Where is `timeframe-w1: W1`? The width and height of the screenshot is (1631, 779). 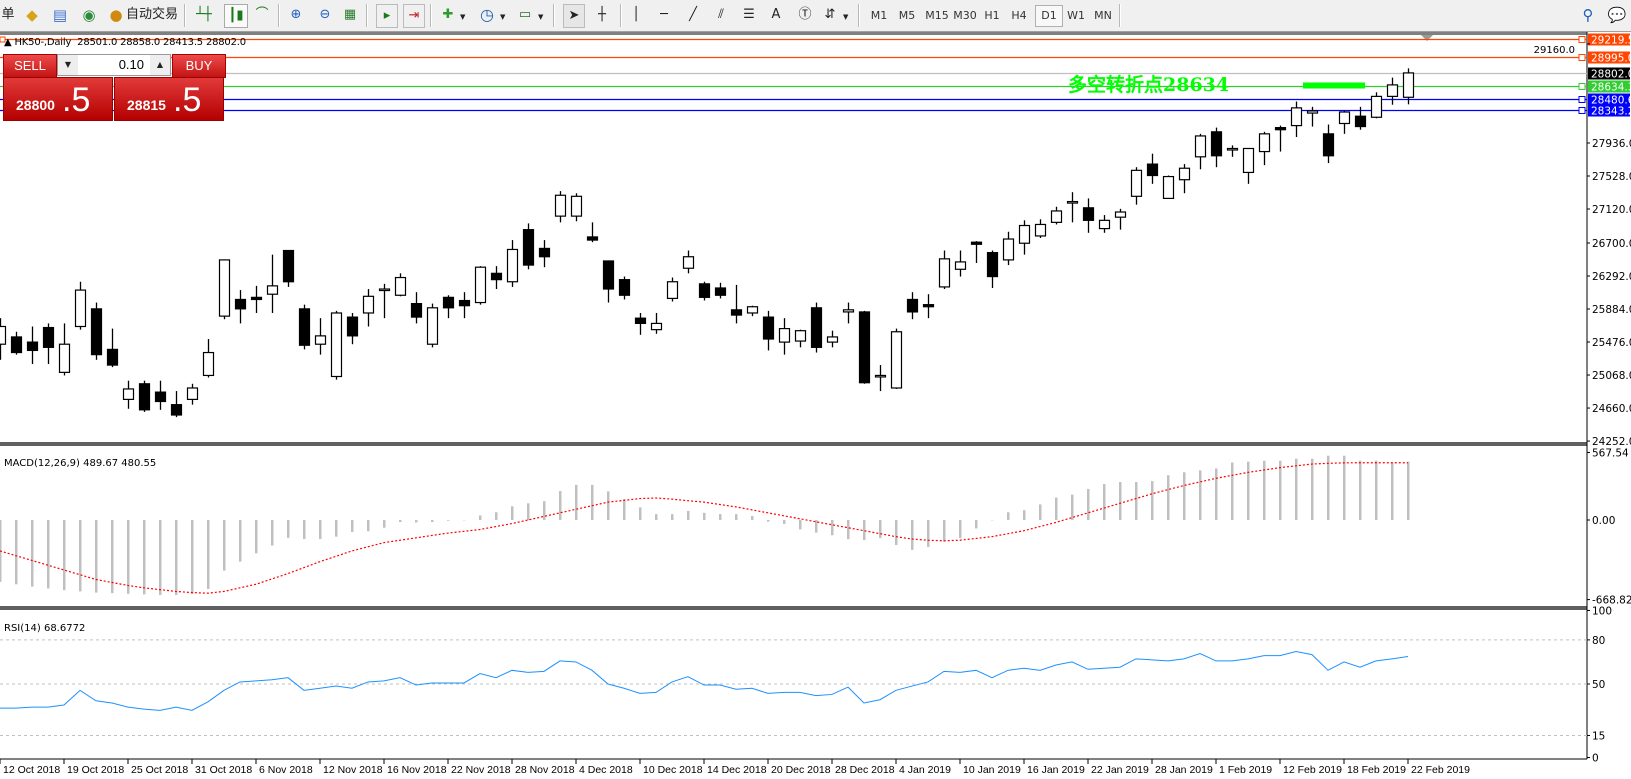 timeframe-w1: W1 is located at coordinates (1076, 15).